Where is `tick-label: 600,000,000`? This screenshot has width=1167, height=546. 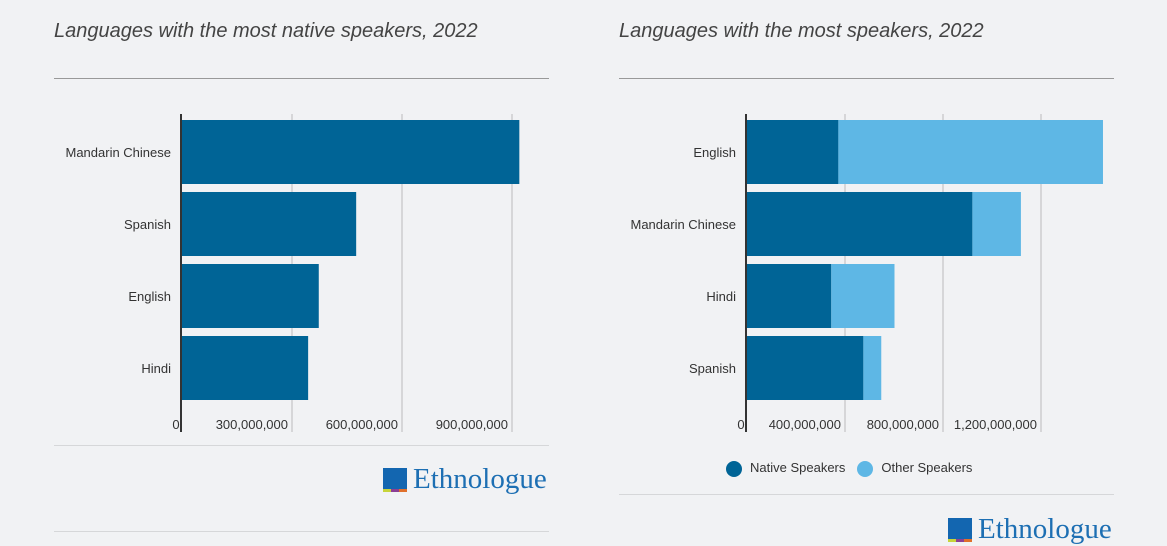 tick-label: 600,000,000 is located at coordinates (362, 424).